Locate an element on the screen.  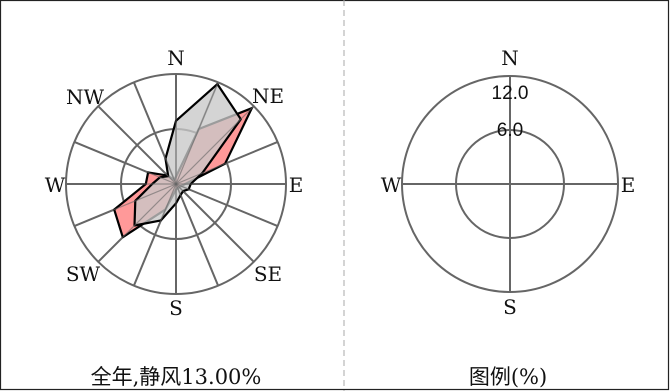
legend-direction-label-s: S is located at coordinates (510, 307).